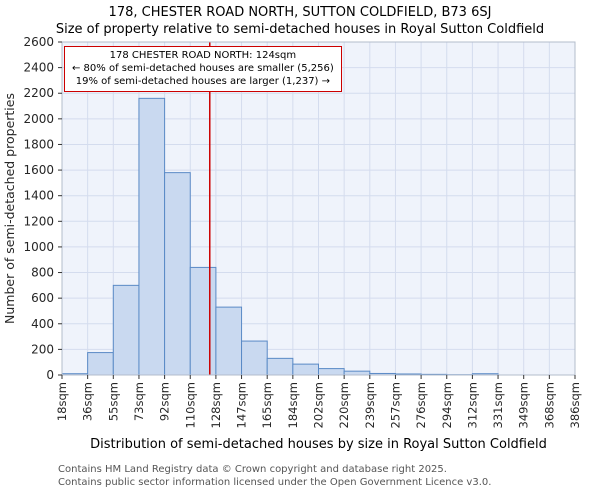  Describe the element at coordinates (38, 221) in the screenshot. I see `svg-text: 1200` at that location.